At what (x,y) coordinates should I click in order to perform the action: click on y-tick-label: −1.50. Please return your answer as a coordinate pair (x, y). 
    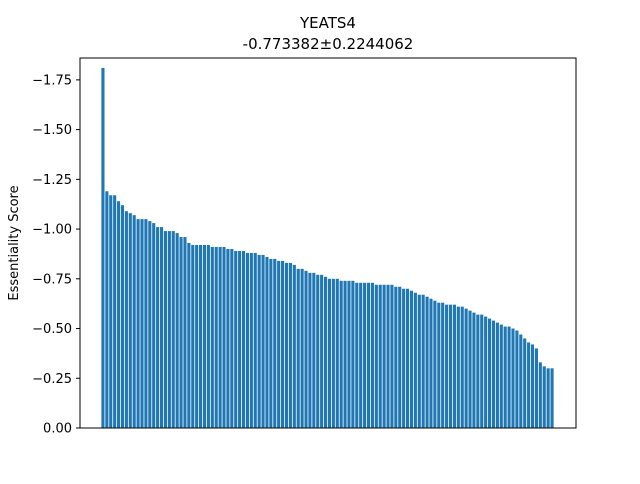
    Looking at the image, I should click on (52, 130).